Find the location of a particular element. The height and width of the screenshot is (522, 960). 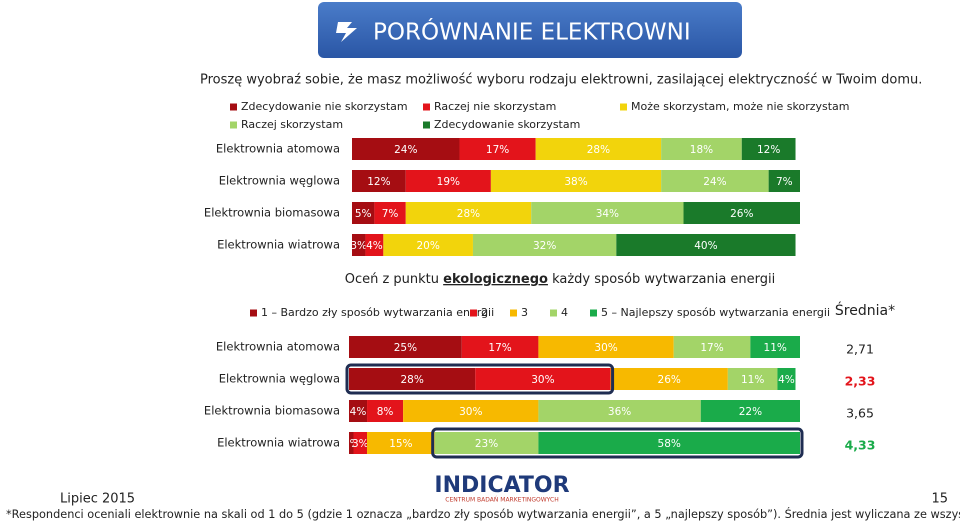

legend-label: 5 – Najlepszy sposób wytwarzania energii is located at coordinates (715, 312).